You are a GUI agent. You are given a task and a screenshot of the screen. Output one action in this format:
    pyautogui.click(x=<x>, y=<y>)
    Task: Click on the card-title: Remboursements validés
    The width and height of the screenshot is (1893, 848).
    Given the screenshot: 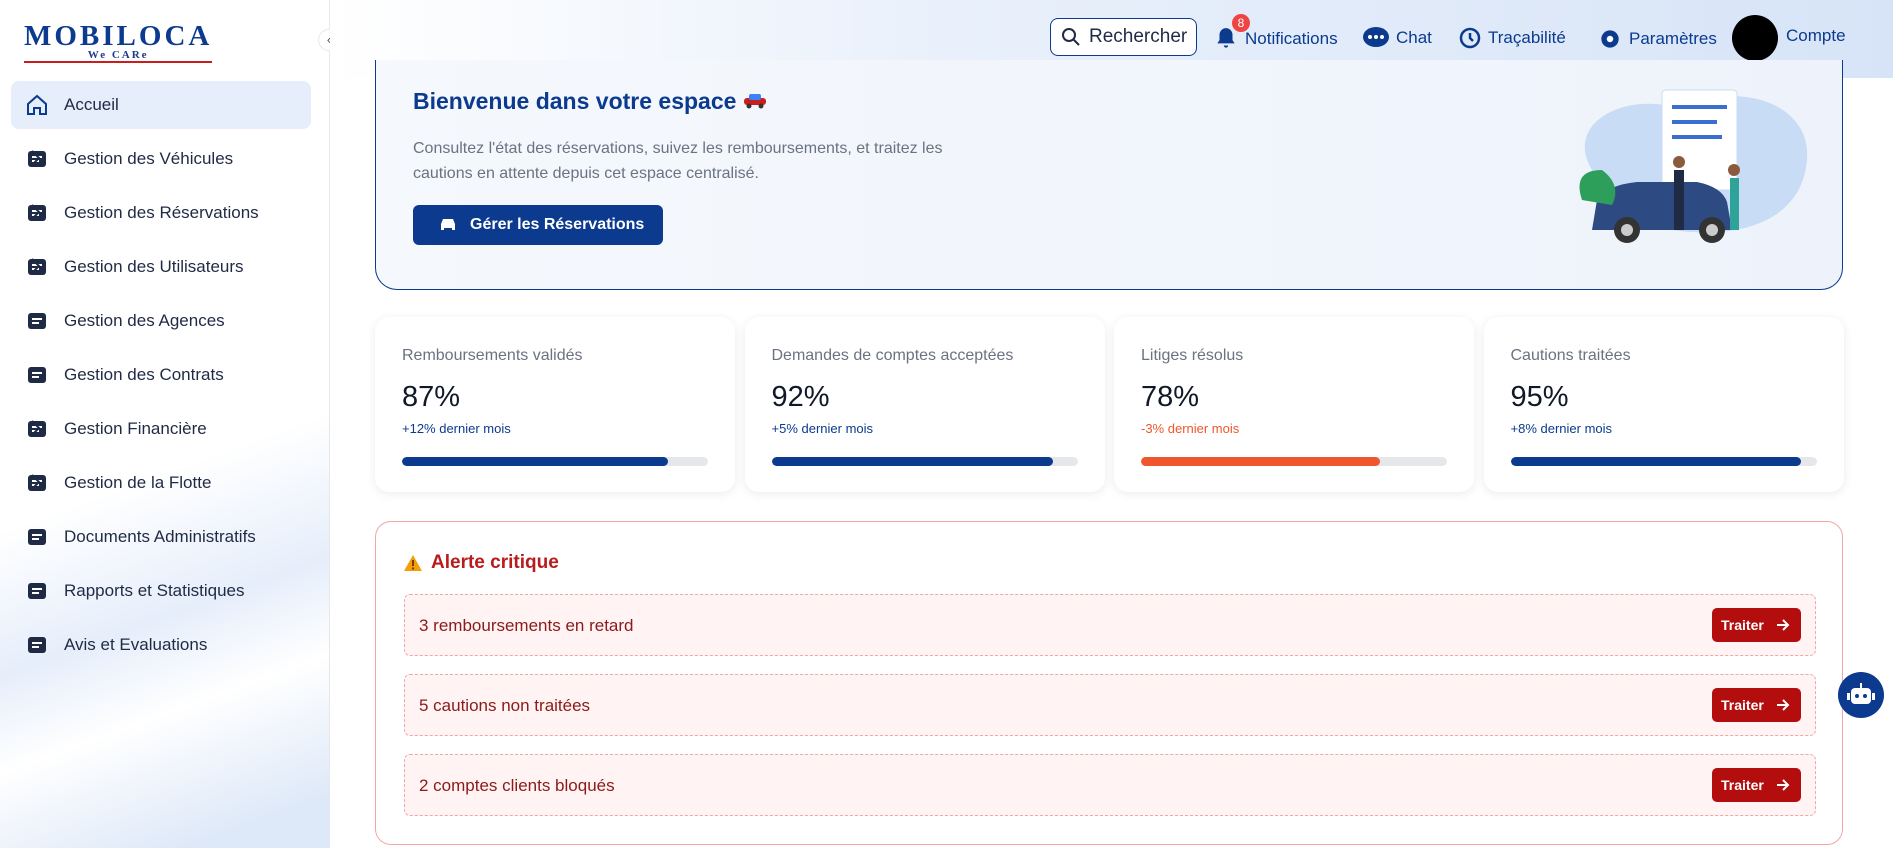 What is the action you would take?
    pyautogui.click(x=492, y=355)
    